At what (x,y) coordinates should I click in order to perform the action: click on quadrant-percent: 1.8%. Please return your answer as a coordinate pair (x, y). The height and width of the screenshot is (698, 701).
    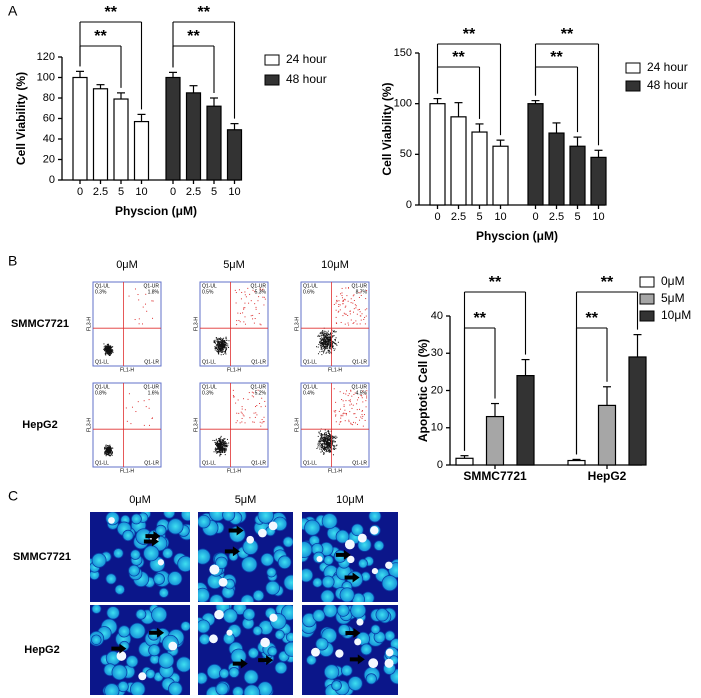
    Looking at the image, I should click on (154, 292).